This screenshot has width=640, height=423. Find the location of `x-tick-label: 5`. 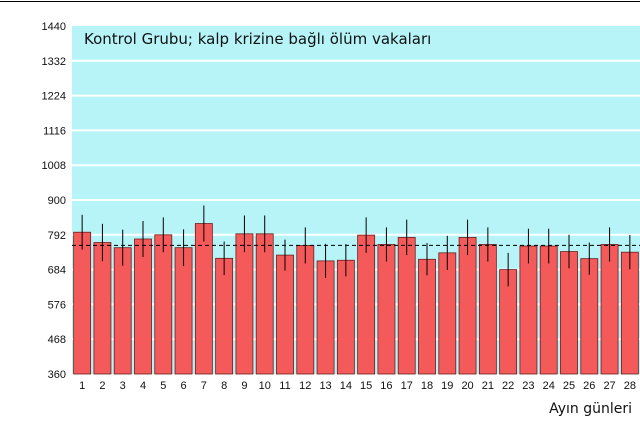

x-tick-label: 5 is located at coordinates (163, 386).